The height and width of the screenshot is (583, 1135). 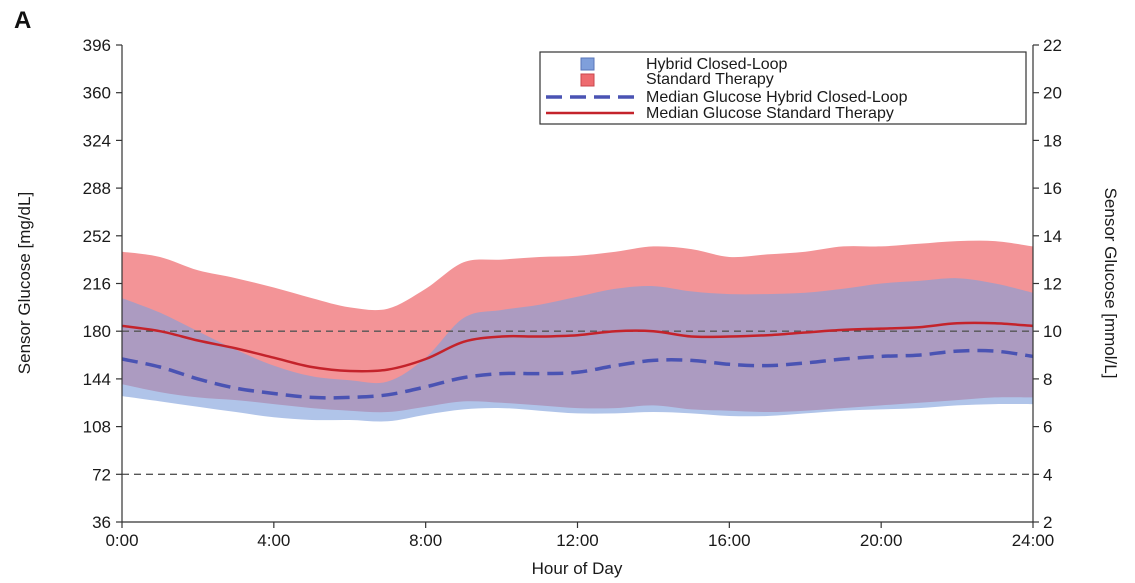 I want to click on y-tick-label-right: 16, so click(x=1052, y=188).